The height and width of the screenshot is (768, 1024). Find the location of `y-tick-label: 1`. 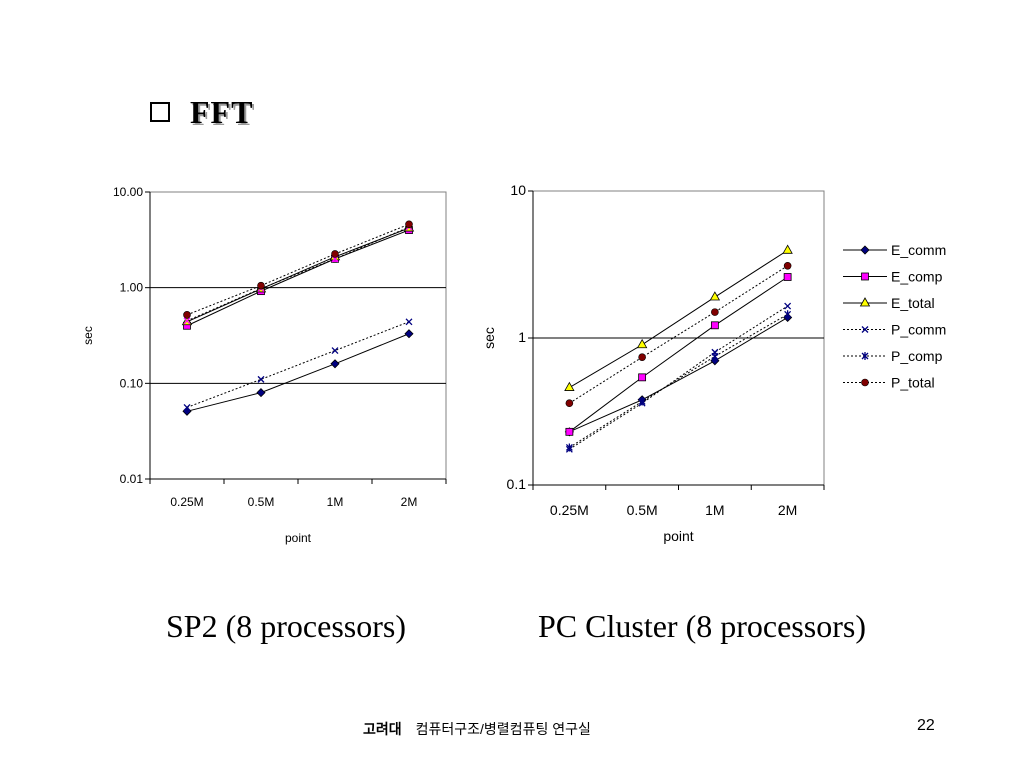

y-tick-label: 1 is located at coordinates (522, 337).